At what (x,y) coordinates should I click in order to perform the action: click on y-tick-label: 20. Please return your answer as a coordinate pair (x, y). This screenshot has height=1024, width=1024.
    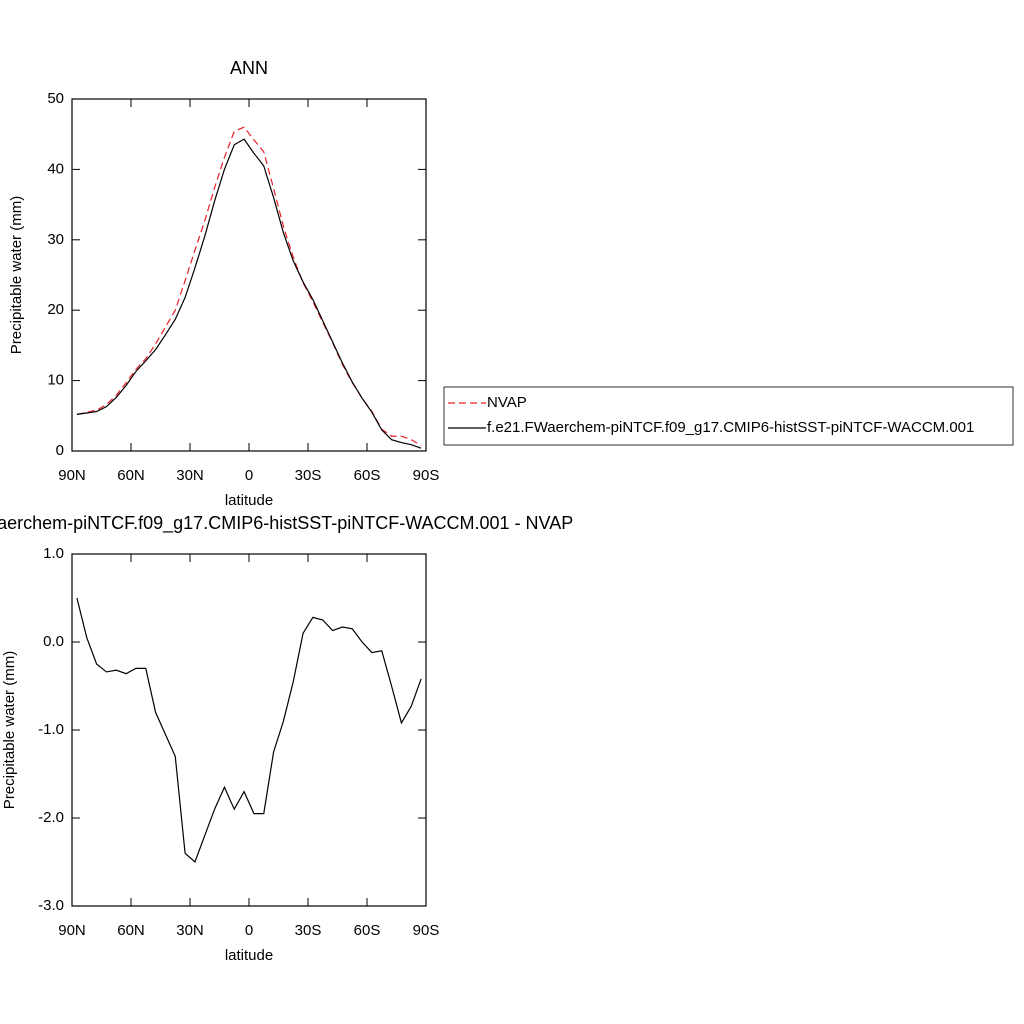
    Looking at the image, I should click on (55, 309).